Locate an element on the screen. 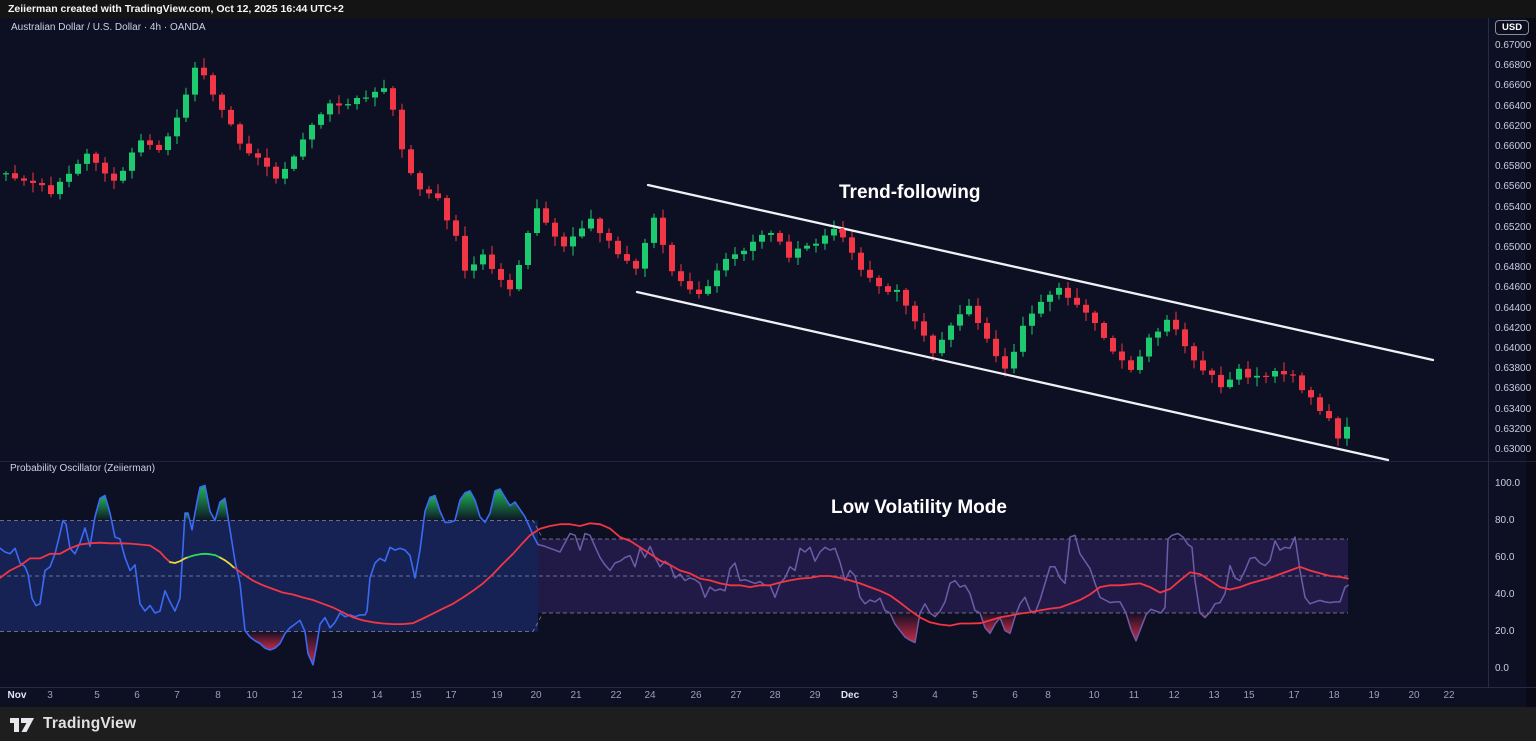  price-axis-label: 0.65600 is located at coordinates (1513, 187).